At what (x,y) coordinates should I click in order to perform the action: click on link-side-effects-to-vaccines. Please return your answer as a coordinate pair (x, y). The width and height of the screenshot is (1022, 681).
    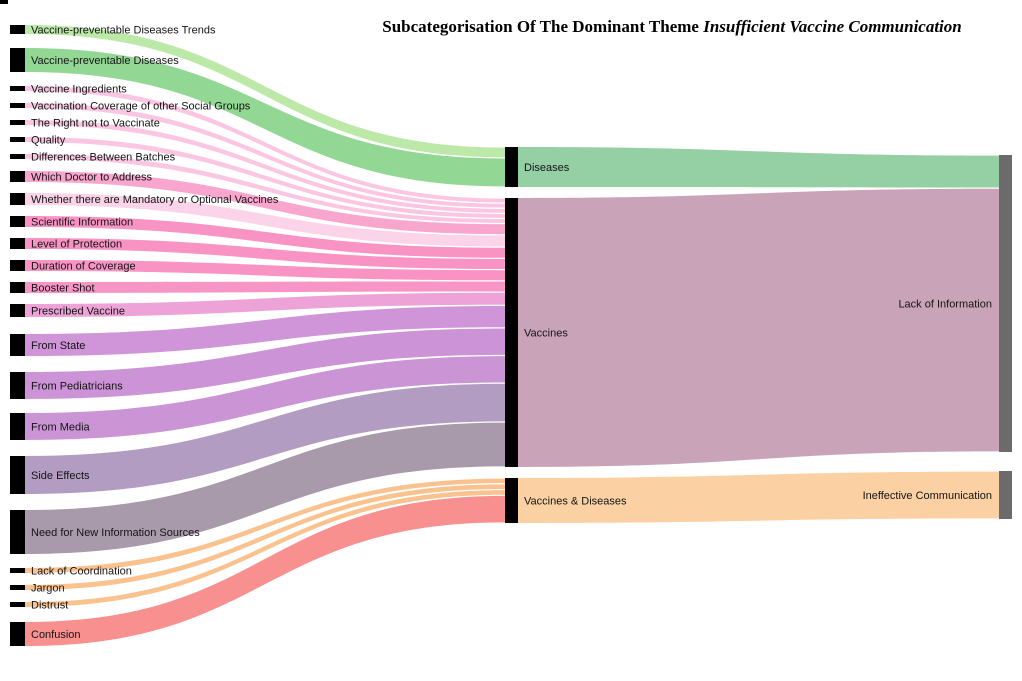
    Looking at the image, I should click on (265, 438).